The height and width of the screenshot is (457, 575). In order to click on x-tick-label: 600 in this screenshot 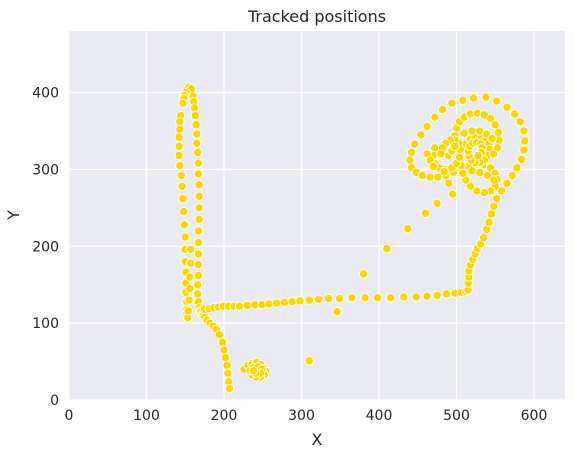, I will do `click(534, 416)`.